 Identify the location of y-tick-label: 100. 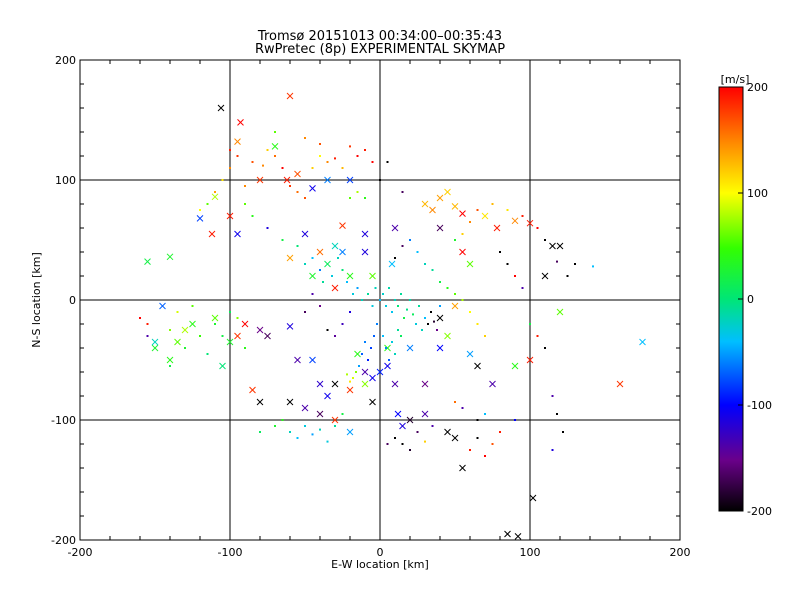
(65, 180).